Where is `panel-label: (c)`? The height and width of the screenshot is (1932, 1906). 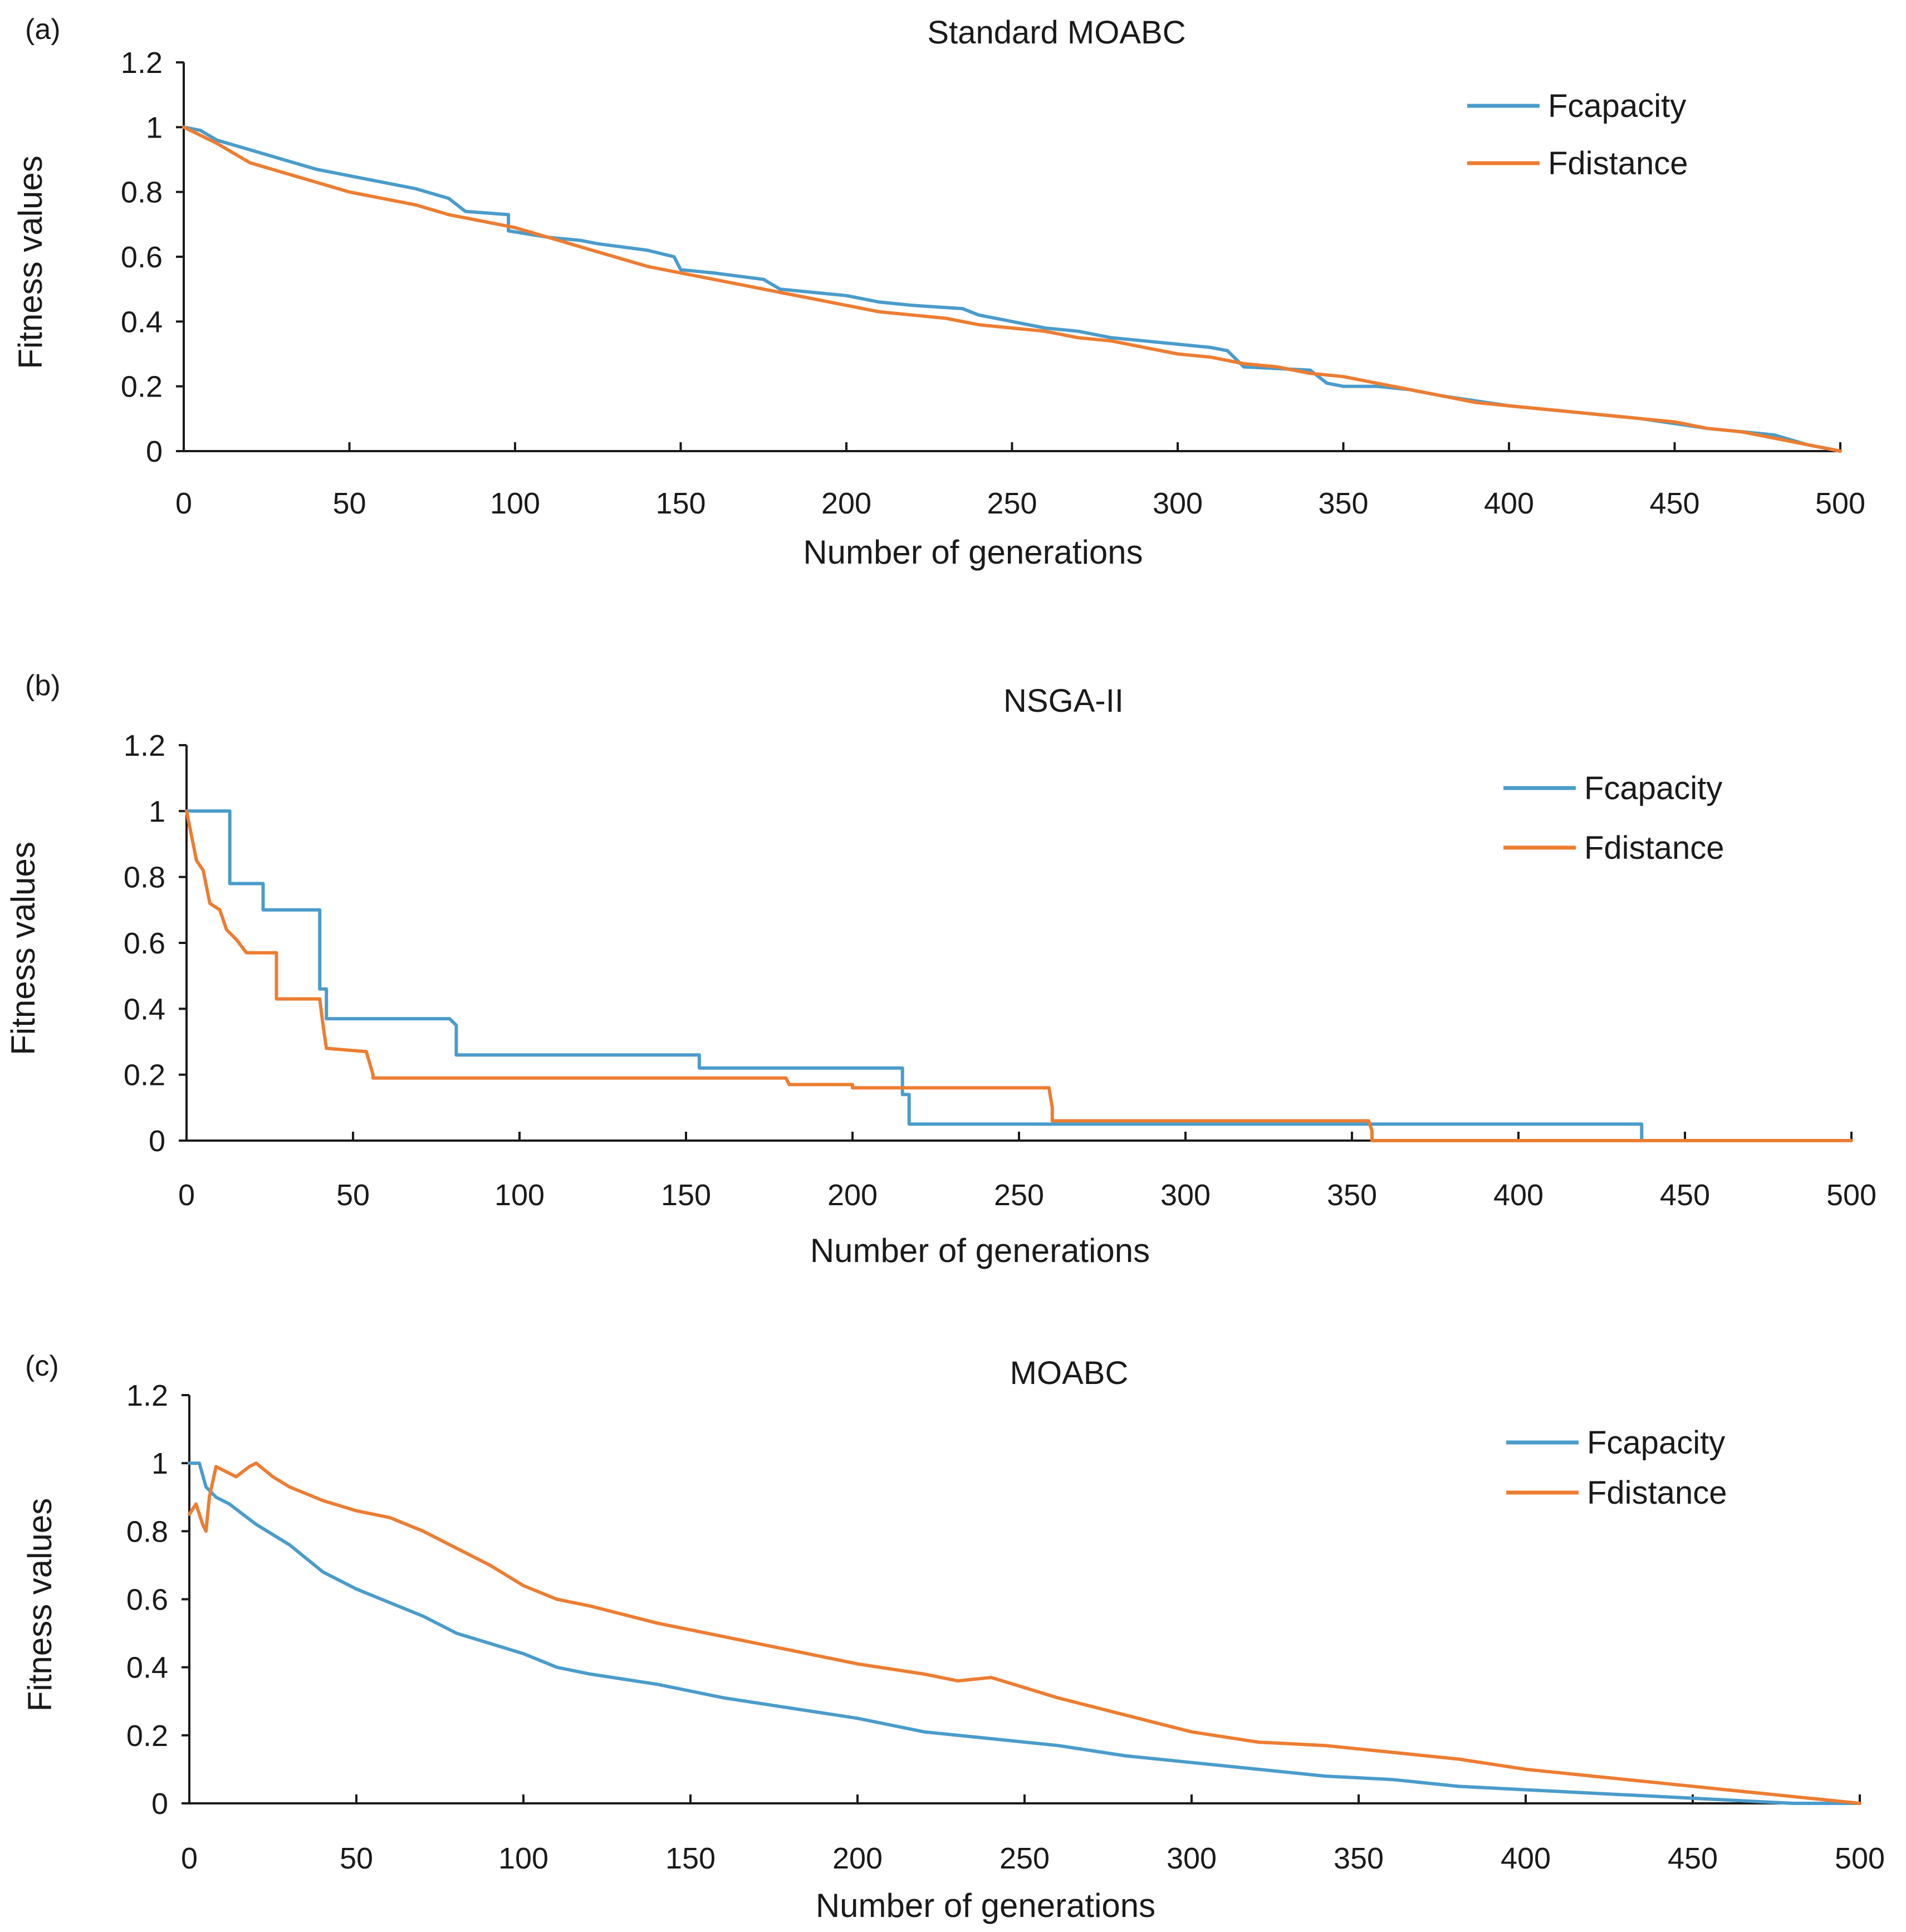 panel-label: (c) is located at coordinates (42, 1366).